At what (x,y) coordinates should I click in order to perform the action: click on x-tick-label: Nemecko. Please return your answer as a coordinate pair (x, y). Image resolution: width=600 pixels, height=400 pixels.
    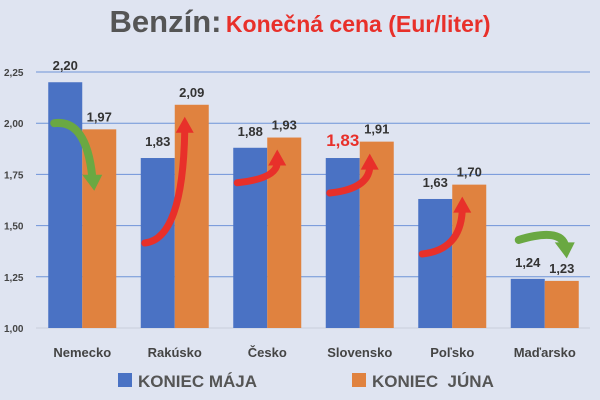
    Looking at the image, I should click on (82, 352).